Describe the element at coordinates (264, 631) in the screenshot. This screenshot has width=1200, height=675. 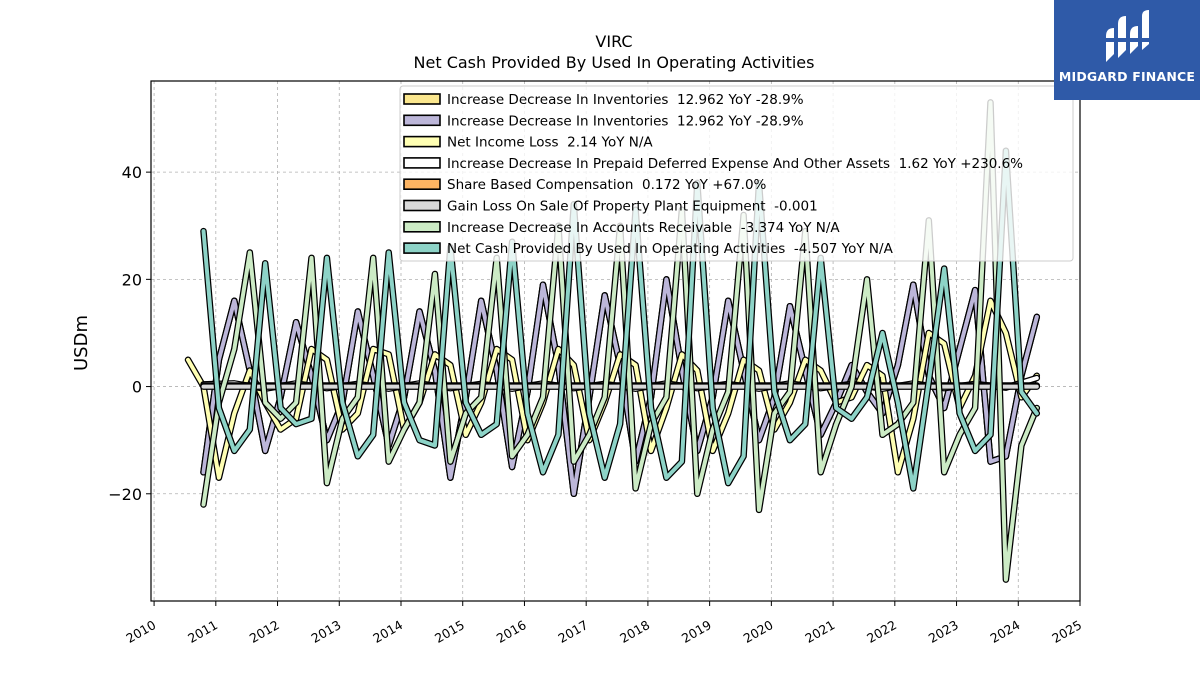
I see `x-tick-label: 2012` at that location.